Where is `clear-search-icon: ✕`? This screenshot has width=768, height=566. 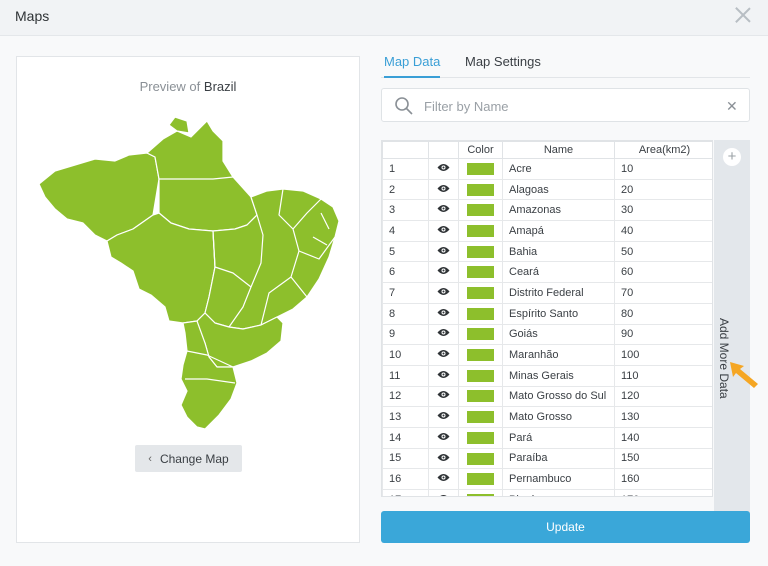
clear-search-icon: ✕ is located at coordinates (732, 106).